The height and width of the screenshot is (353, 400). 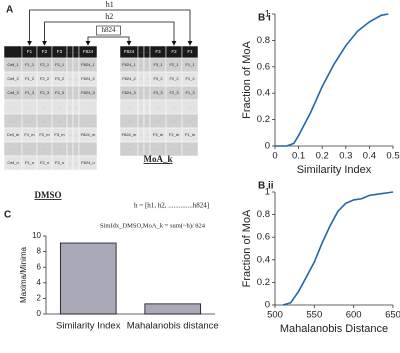 What do you see at coordinates (158, 51) in the screenshot?
I see `header-text: F3` at bounding box center [158, 51].